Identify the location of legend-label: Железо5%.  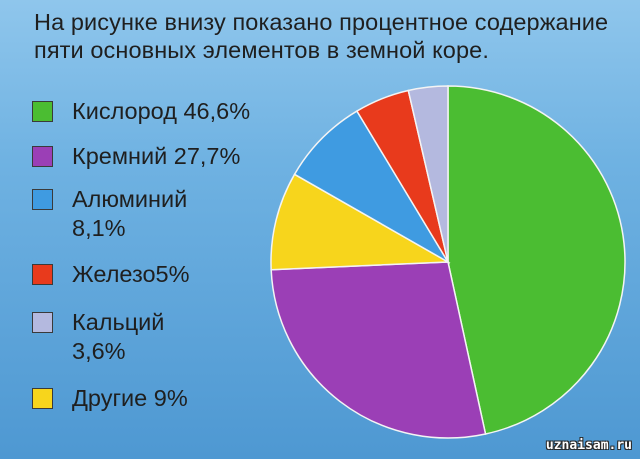
(131, 274).